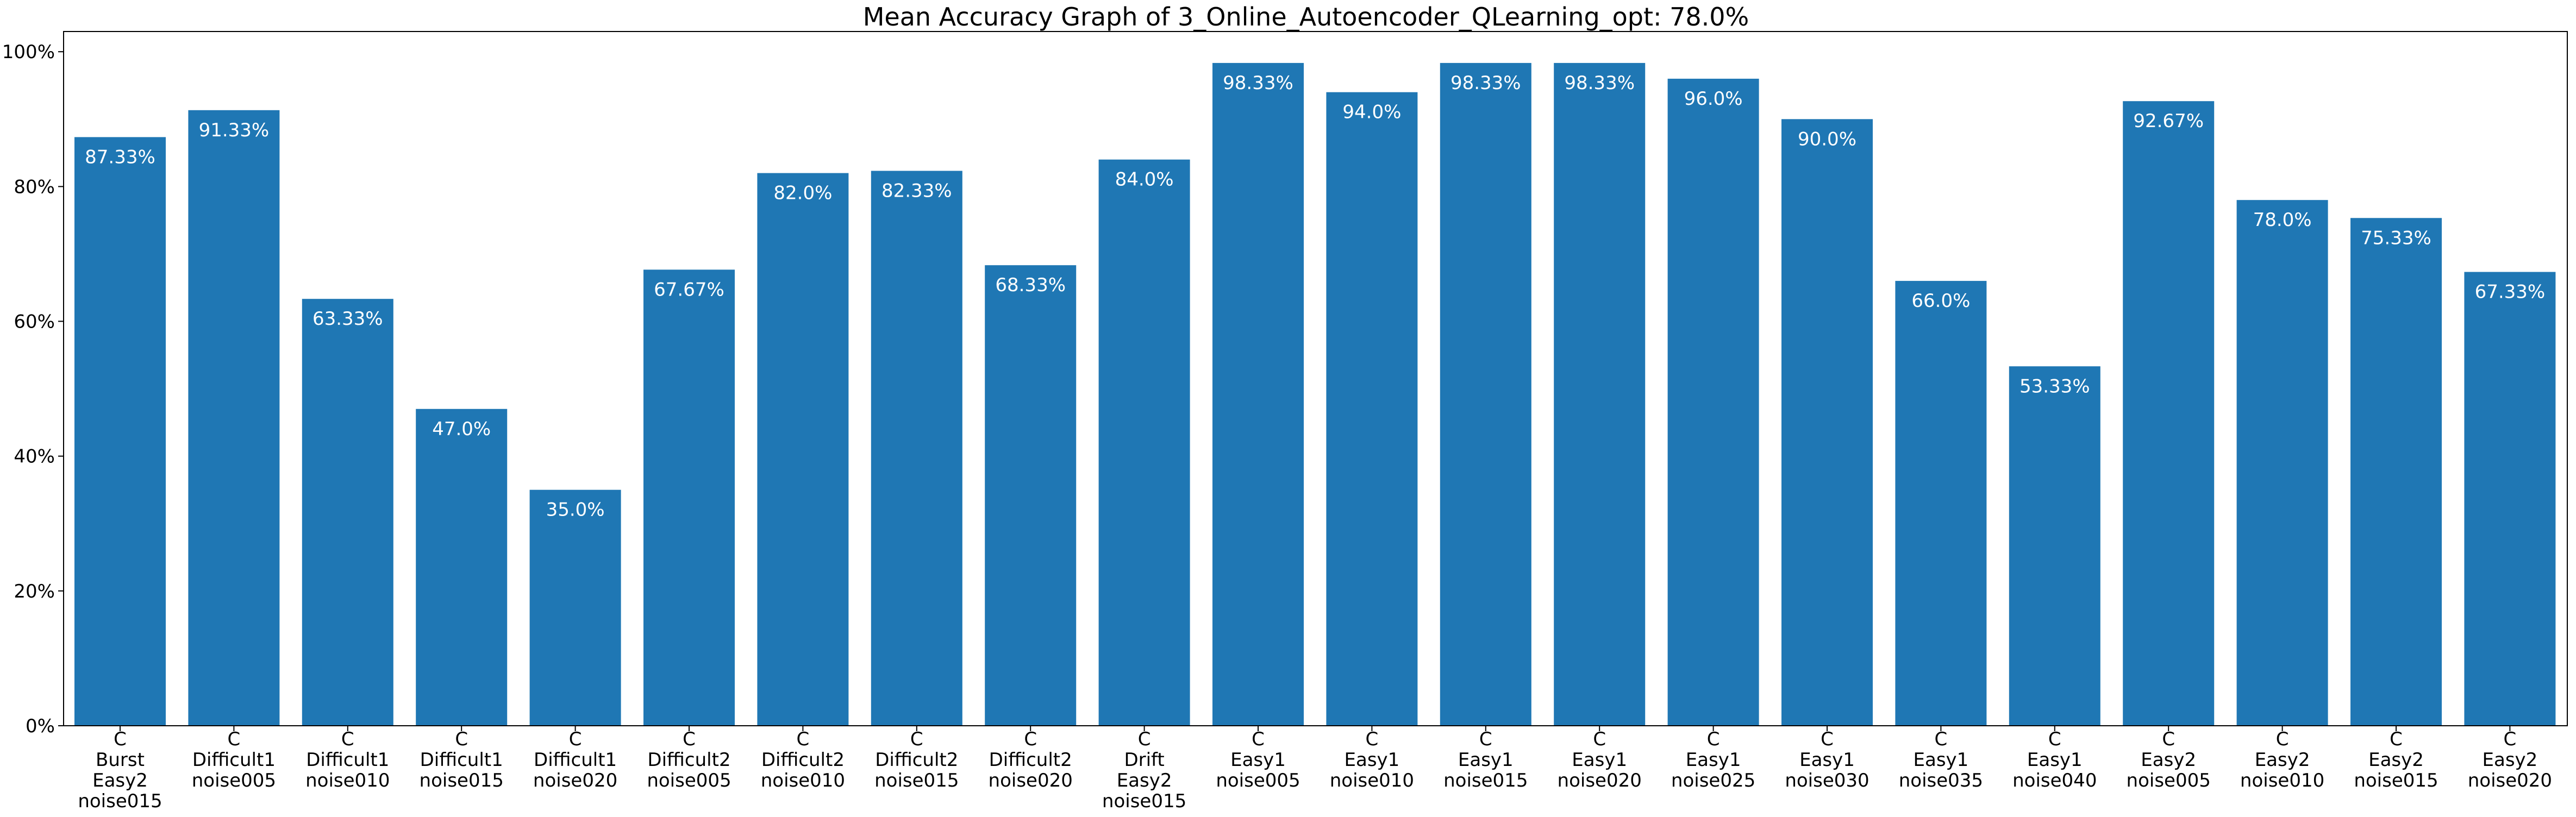 This screenshot has height=817, width=2576. What do you see at coordinates (1713, 759) in the screenshot?
I see `x-tick-label: C Easy1 noise025` at bounding box center [1713, 759].